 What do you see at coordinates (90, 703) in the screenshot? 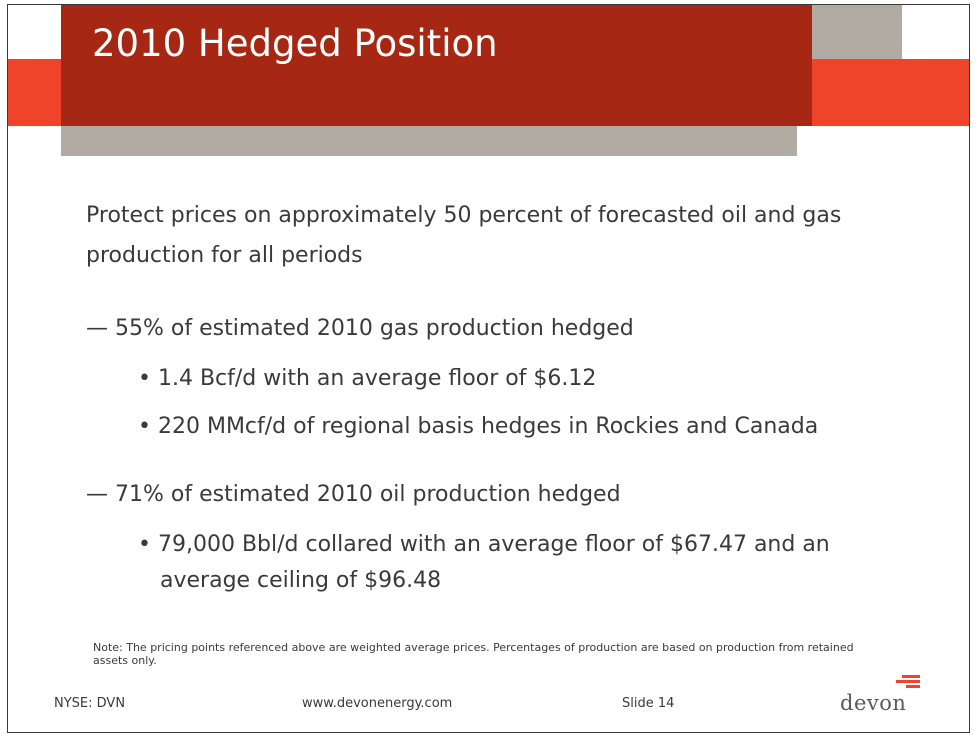
I see `footer-ticker: NYSE: DVN` at bounding box center [90, 703].